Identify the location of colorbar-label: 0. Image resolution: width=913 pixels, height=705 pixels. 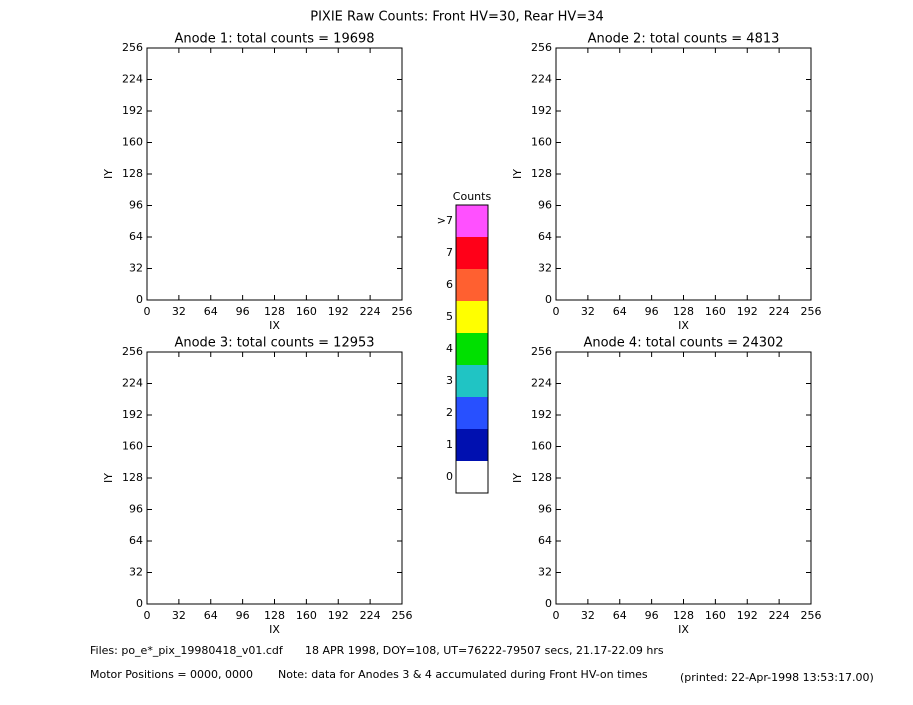
(449, 476).